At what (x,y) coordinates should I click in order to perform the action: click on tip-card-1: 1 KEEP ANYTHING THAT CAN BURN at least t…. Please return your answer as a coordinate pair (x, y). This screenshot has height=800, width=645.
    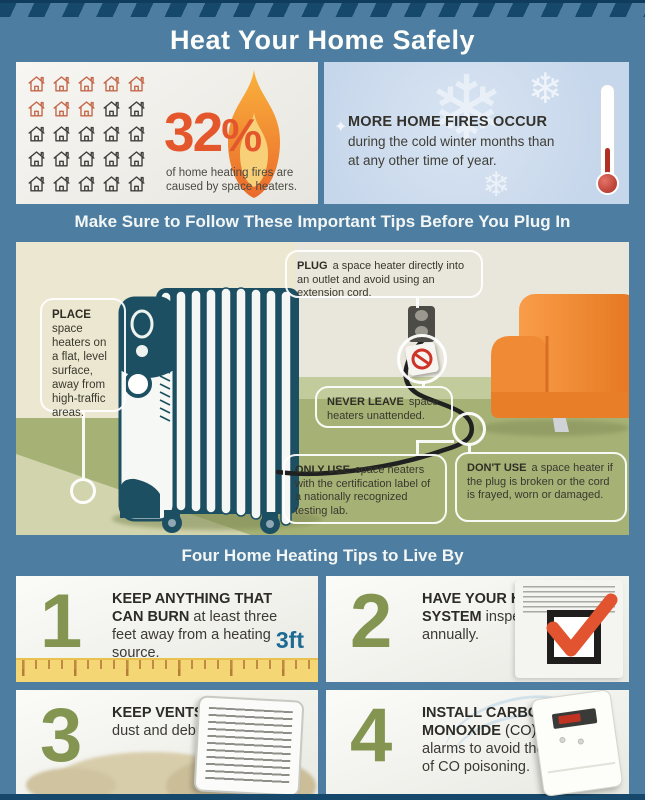
    Looking at the image, I should click on (167, 629).